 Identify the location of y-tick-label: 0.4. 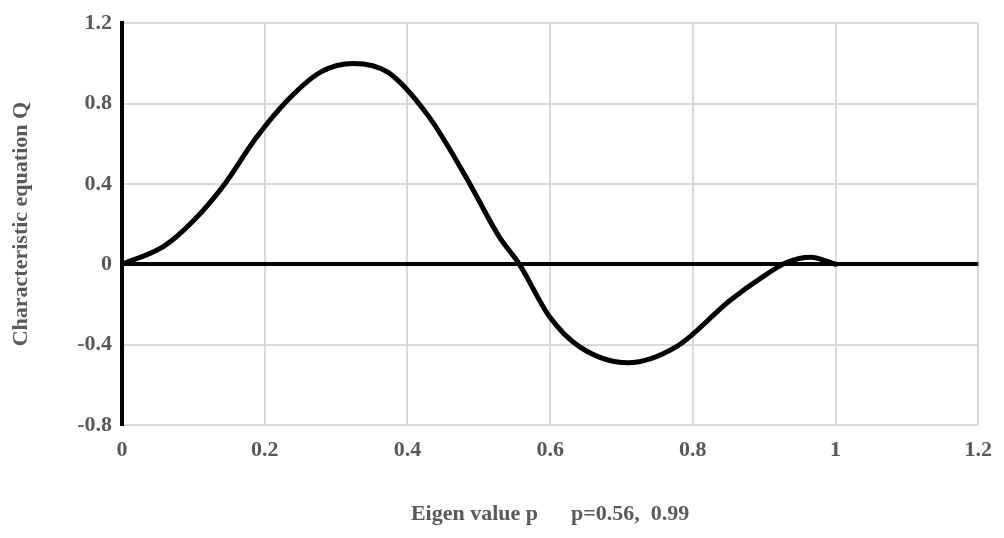
(98, 182).